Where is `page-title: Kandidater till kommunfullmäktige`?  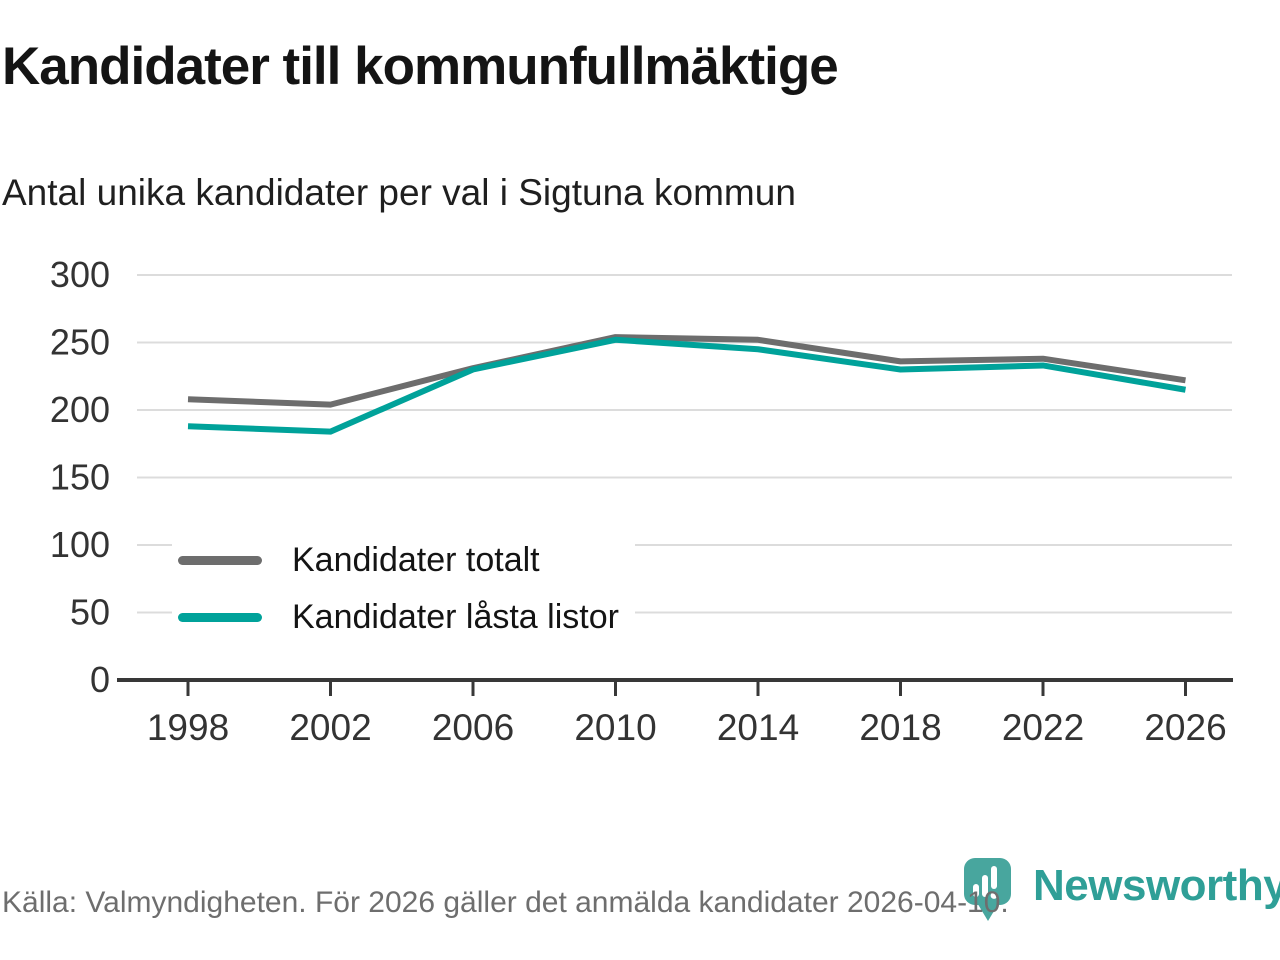
page-title: Kandidater till kommunfullmäktige is located at coordinates (420, 66).